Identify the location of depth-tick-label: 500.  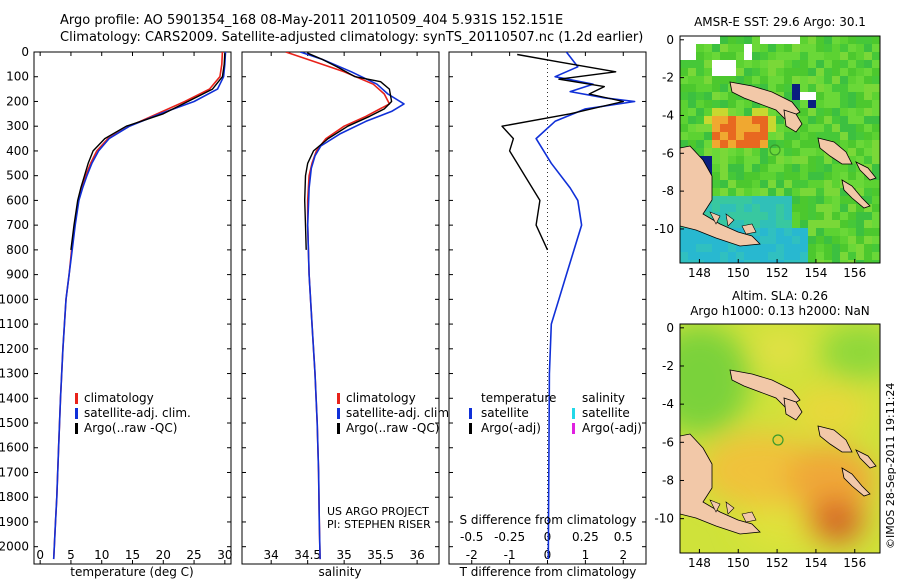
(17, 176).